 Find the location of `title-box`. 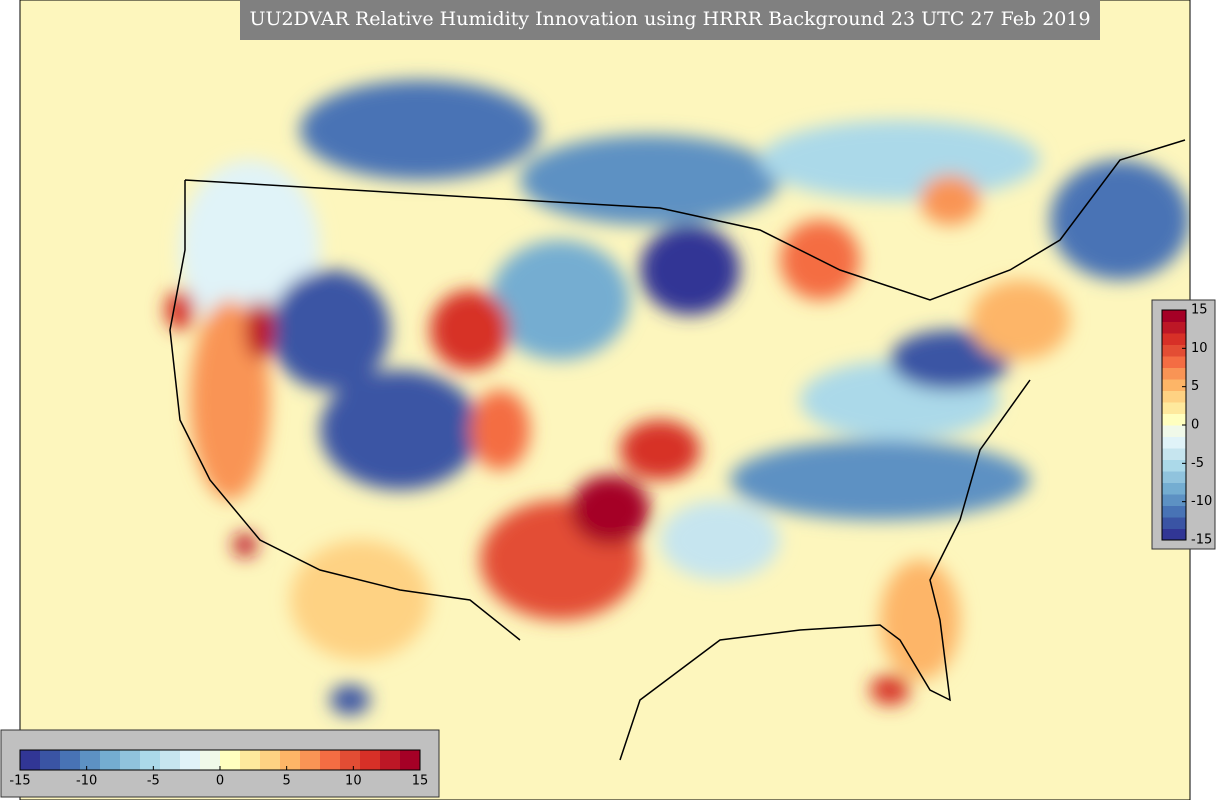

title-box is located at coordinates (670, 20).